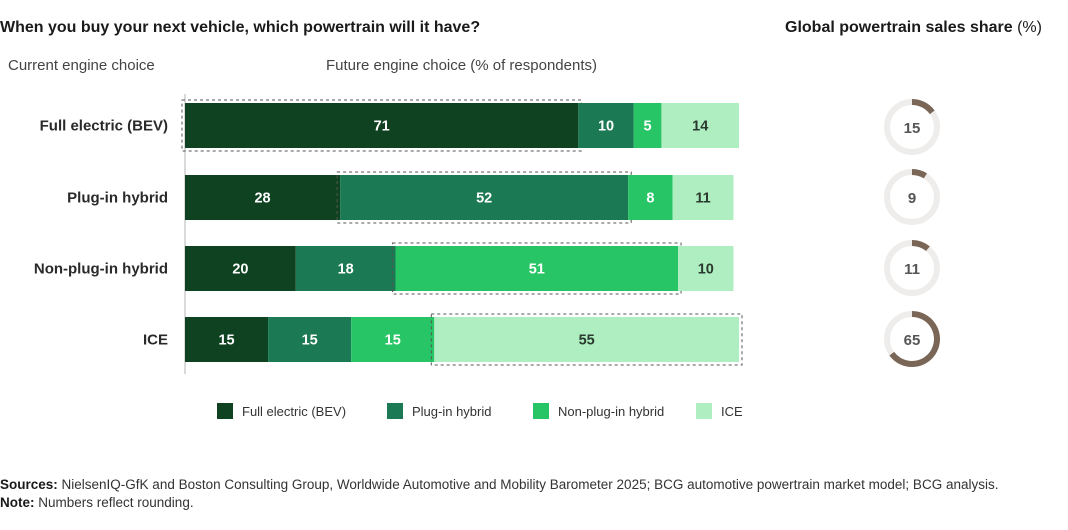 This screenshot has width=1068, height=530. I want to click on data-label-plug-in-hybrid-full-electric-bev: 28, so click(262, 199).